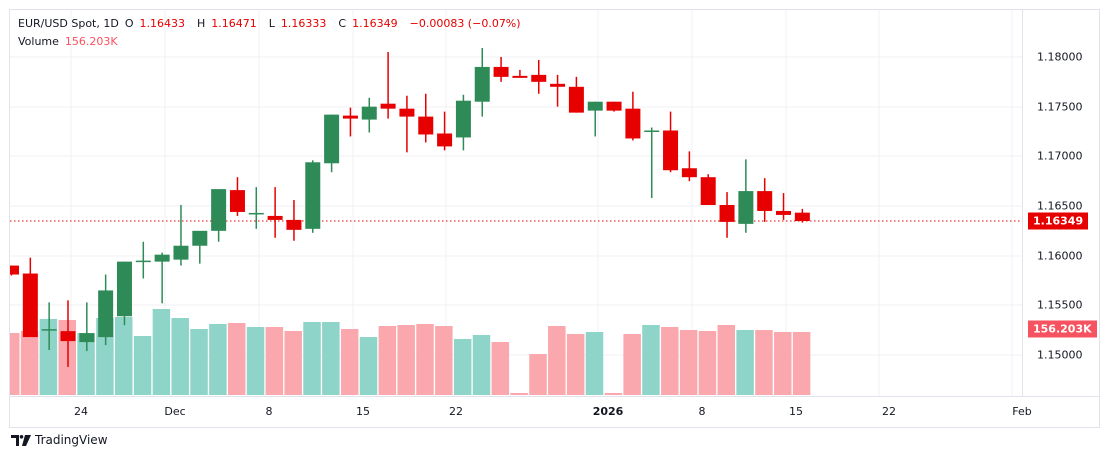 The height and width of the screenshot is (459, 1108). Describe the element at coordinates (1060, 355) in the screenshot. I see `price-tick: 1.15000` at that location.